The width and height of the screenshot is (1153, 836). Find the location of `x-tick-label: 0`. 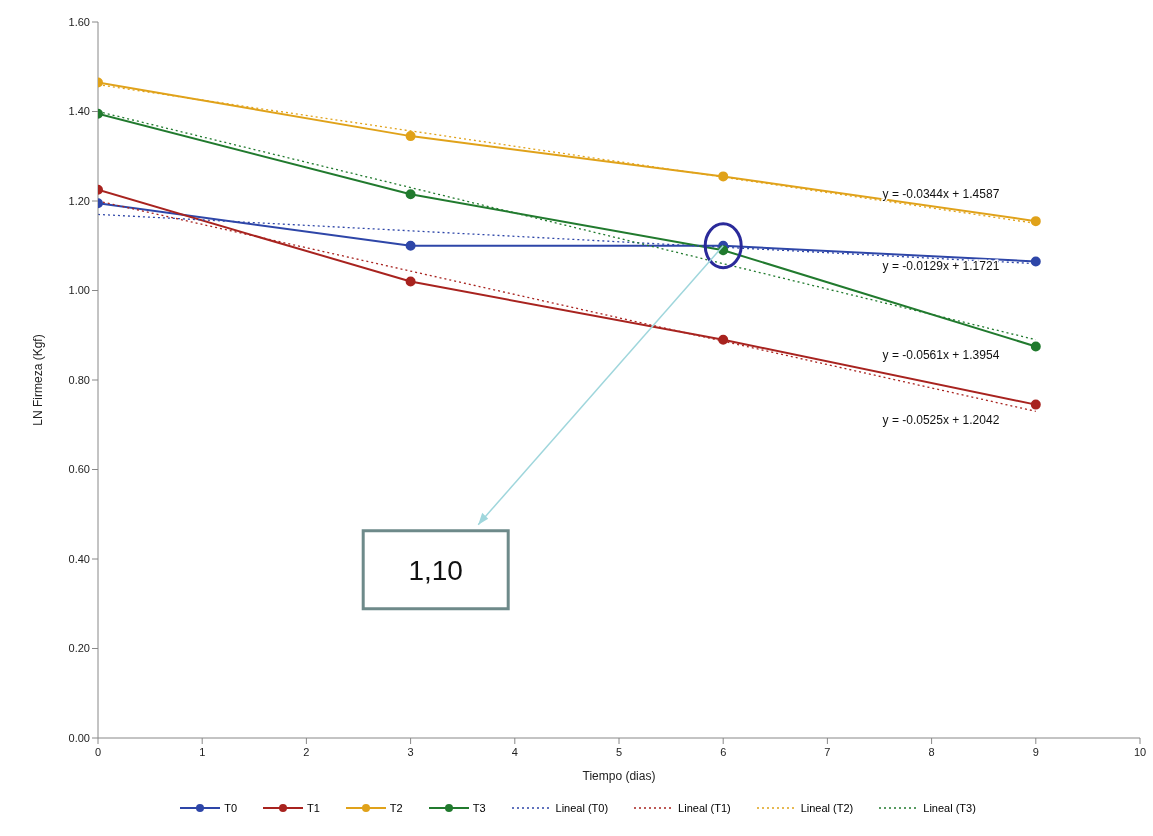

x-tick-label: 0 is located at coordinates (98, 751).